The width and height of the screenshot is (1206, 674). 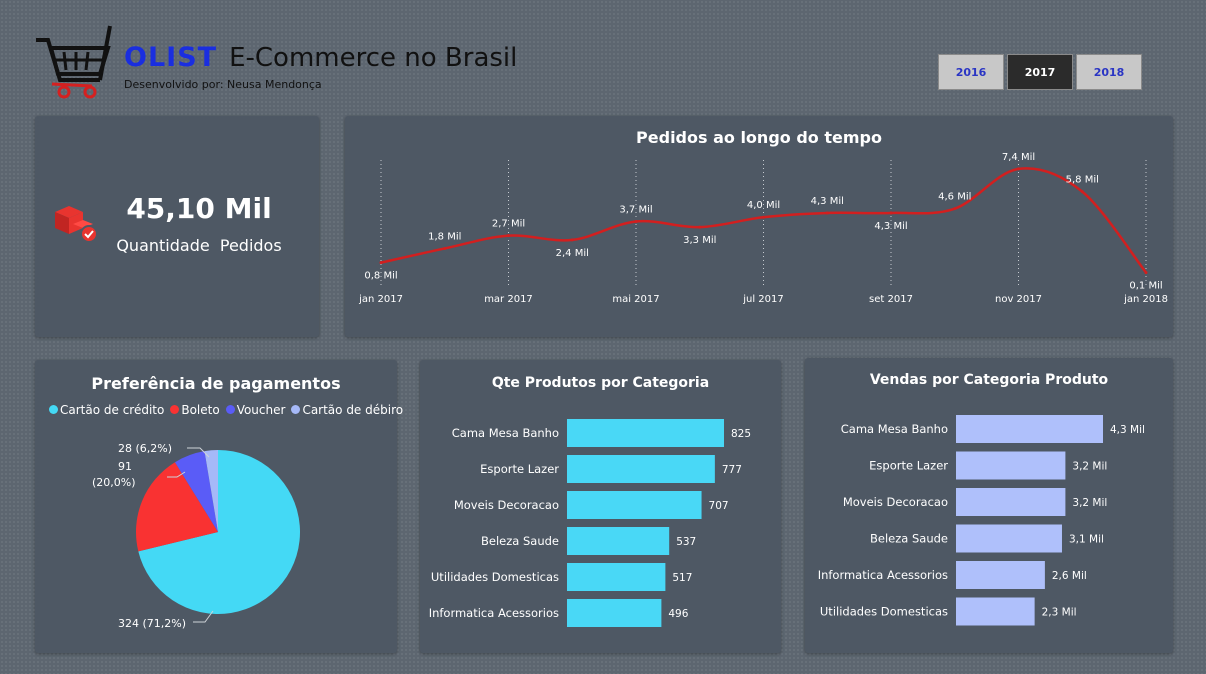 I want to click on kpi-card: 45,10 Mil Quantidade Pedidos, so click(x=177, y=226).